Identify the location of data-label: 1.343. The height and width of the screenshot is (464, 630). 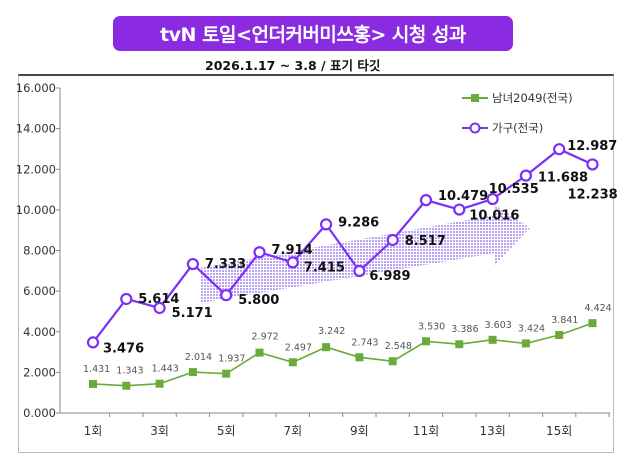
(129, 371).